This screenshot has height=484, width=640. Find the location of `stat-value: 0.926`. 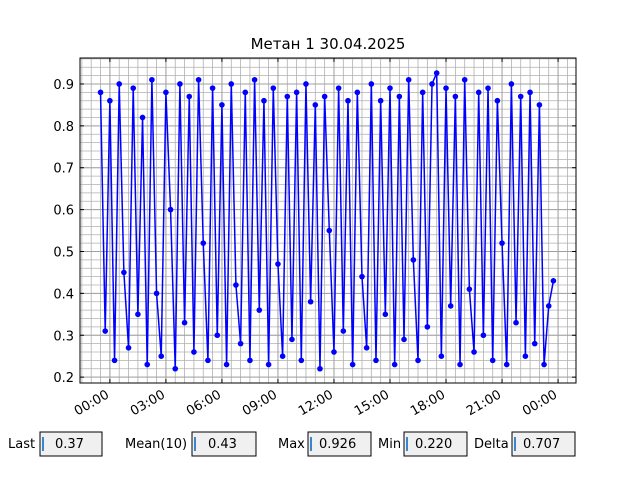

stat-value: 0.926 is located at coordinates (337, 444).